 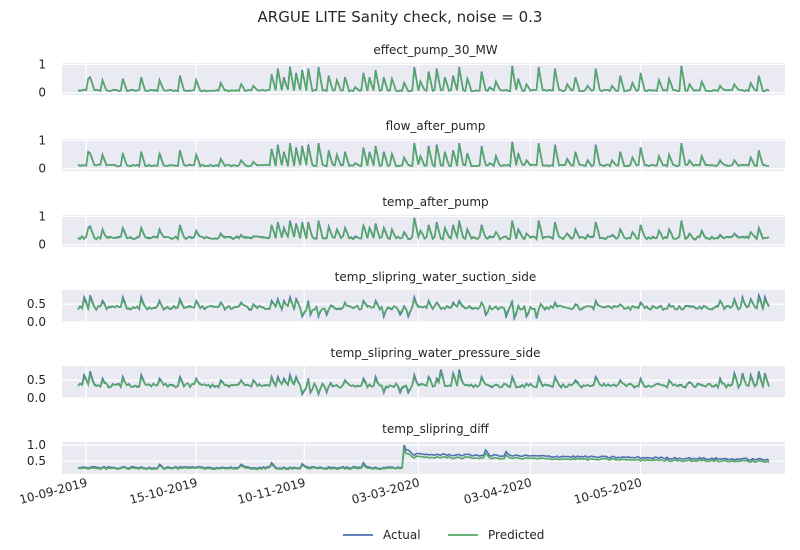 I want to click on panel-temp-slipring-water-pressure-side: 0.0 0.5 temp_slipring_water_pressure_side, so click(x=406, y=375).